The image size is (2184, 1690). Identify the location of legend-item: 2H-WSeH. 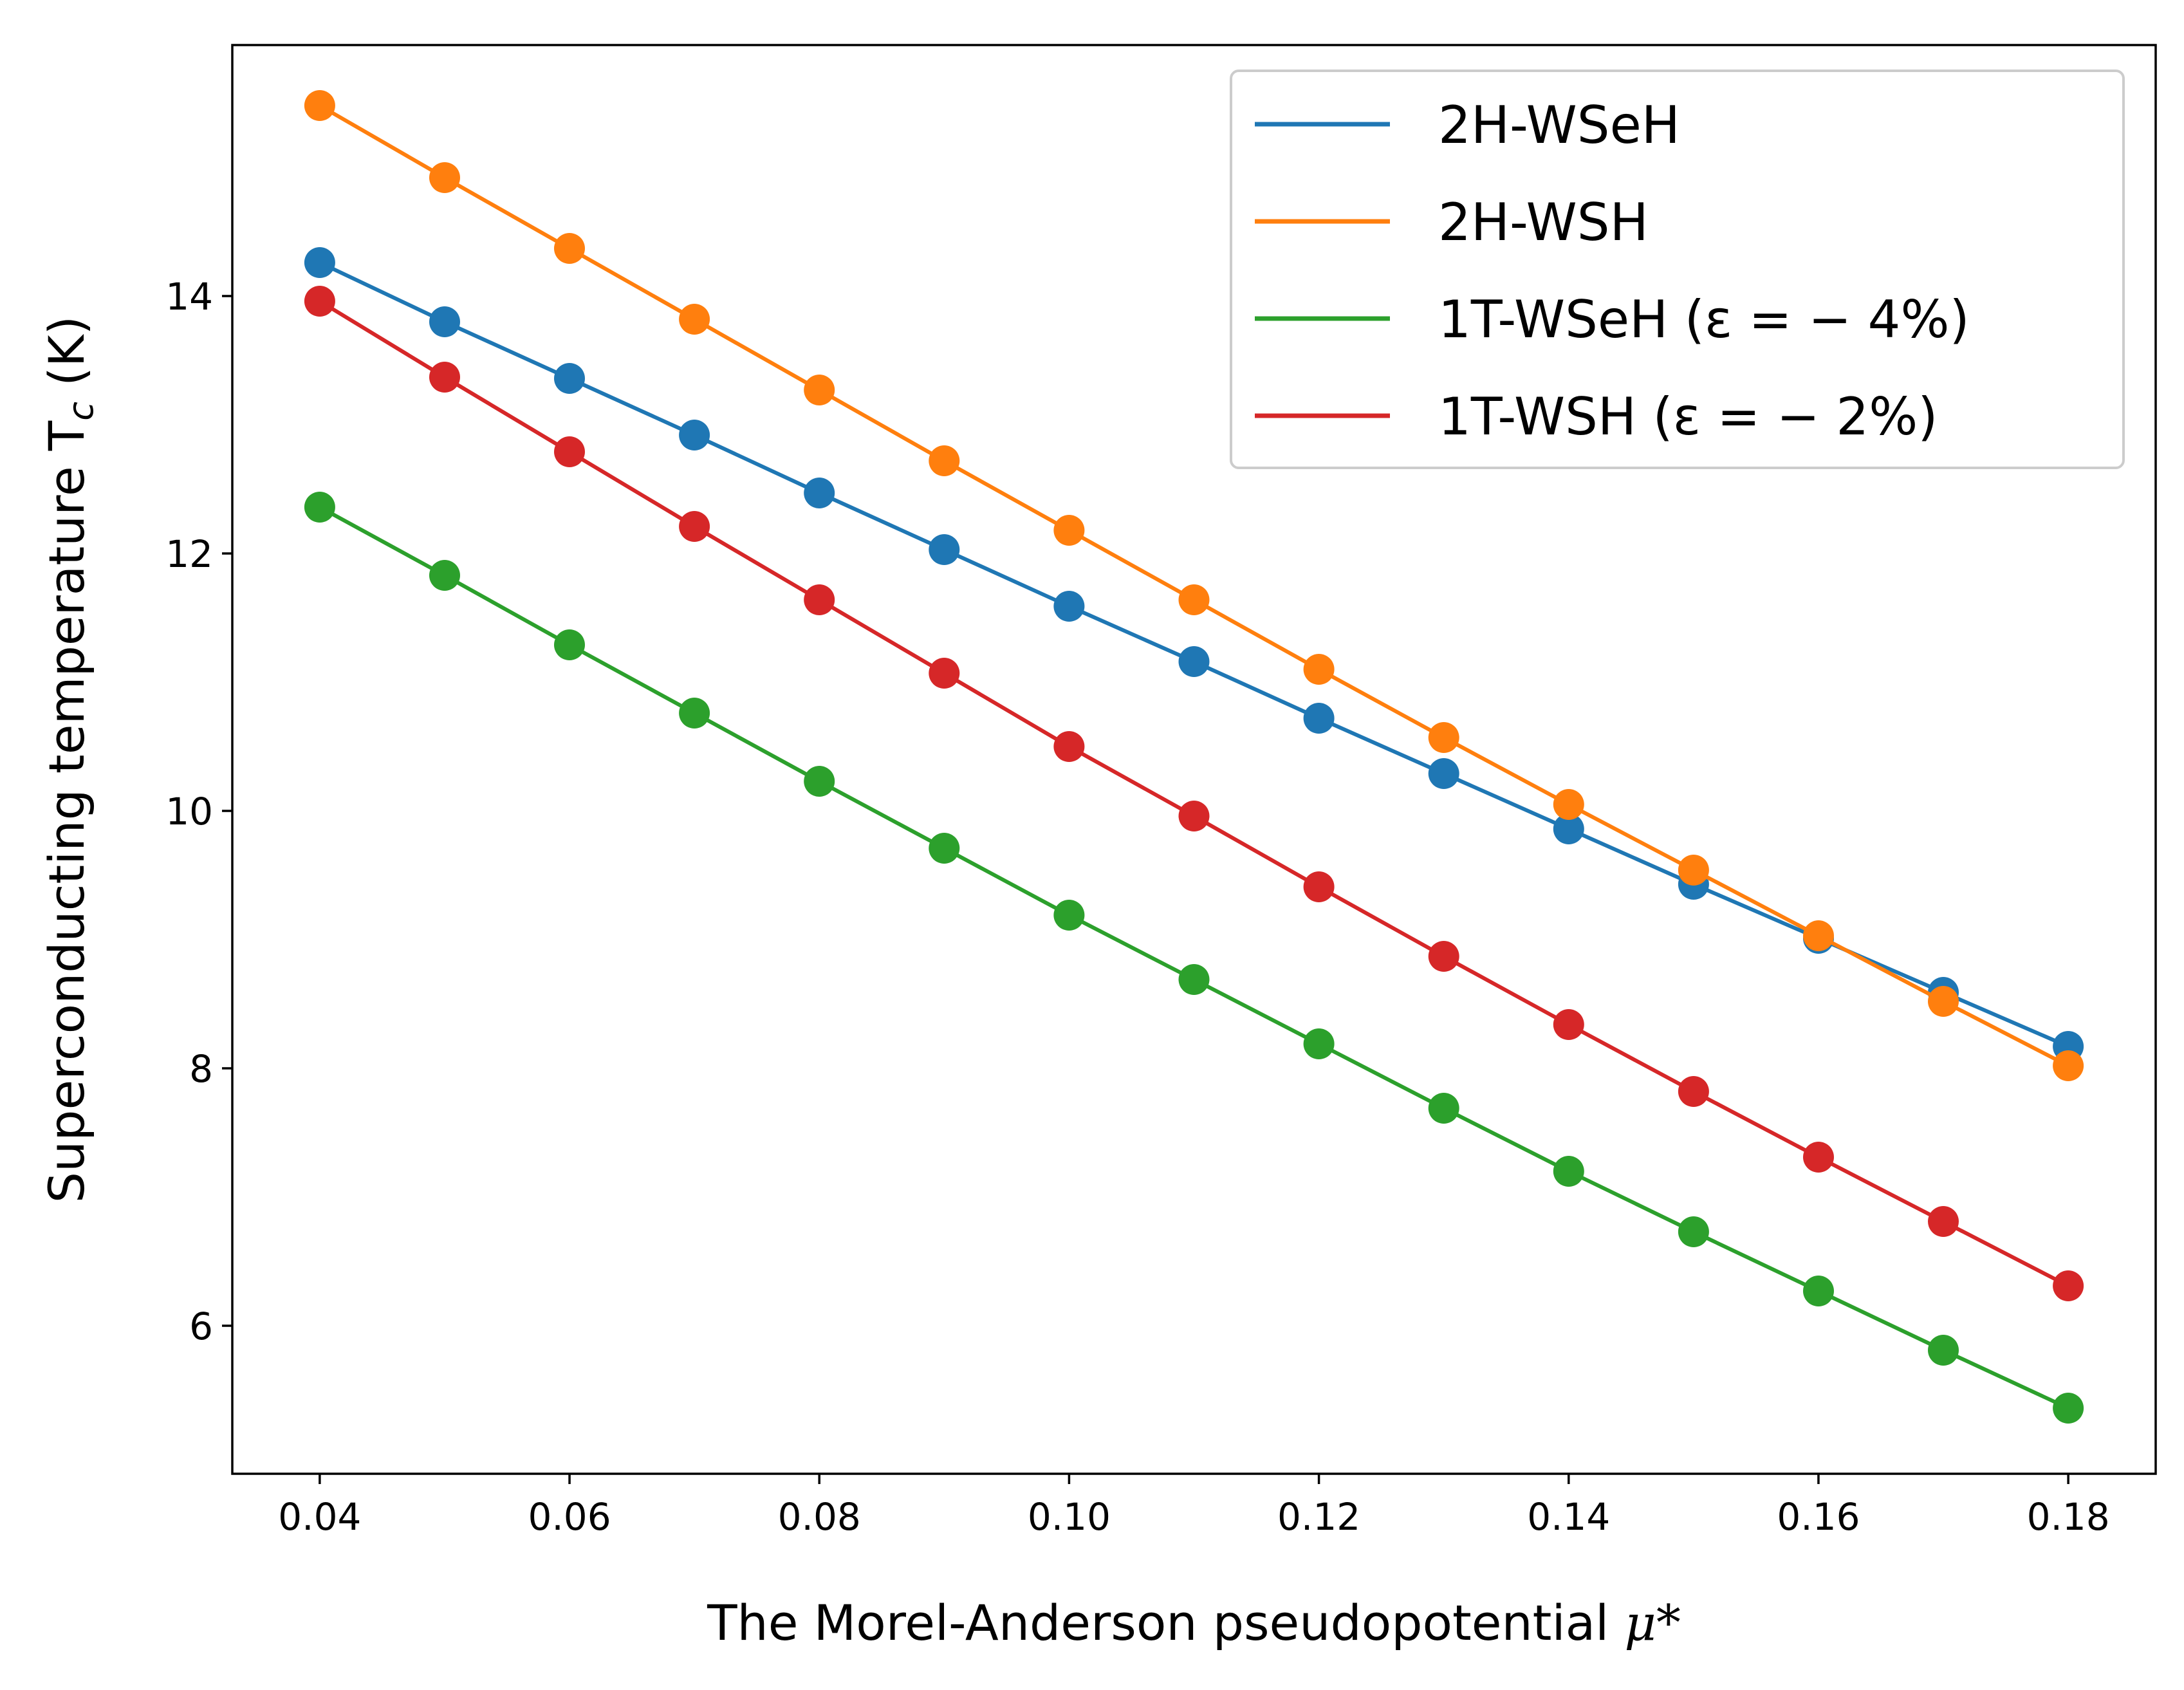
(1467, 125).